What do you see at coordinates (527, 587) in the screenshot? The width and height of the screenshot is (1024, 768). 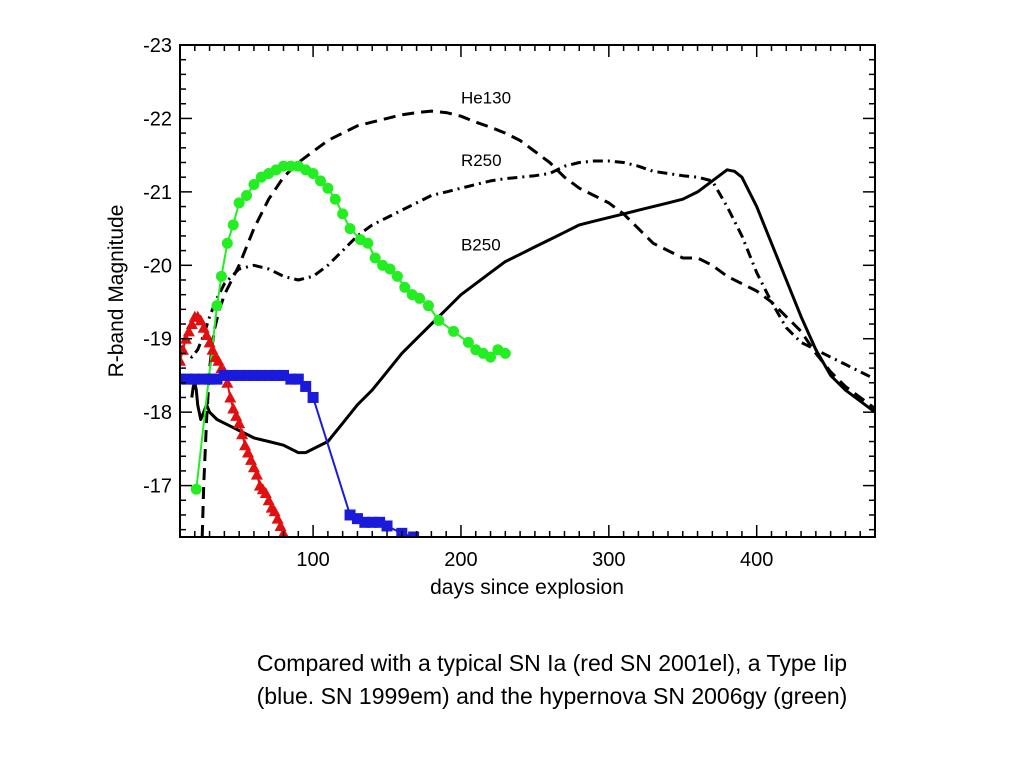 I see `x-axis-label: days since explosion` at bounding box center [527, 587].